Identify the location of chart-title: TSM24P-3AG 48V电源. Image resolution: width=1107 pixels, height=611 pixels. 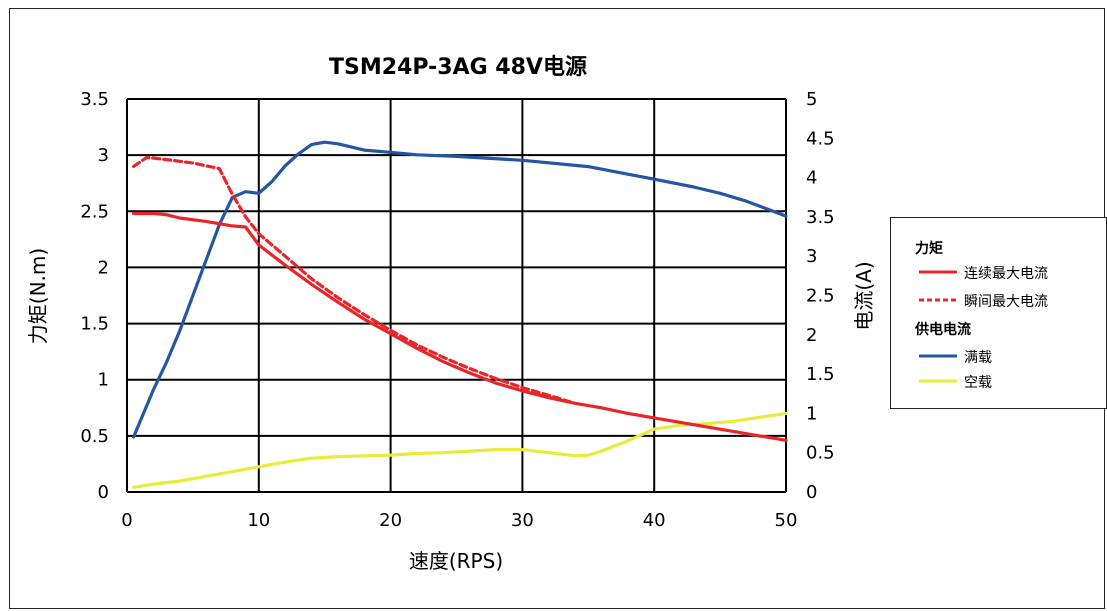
(458, 67).